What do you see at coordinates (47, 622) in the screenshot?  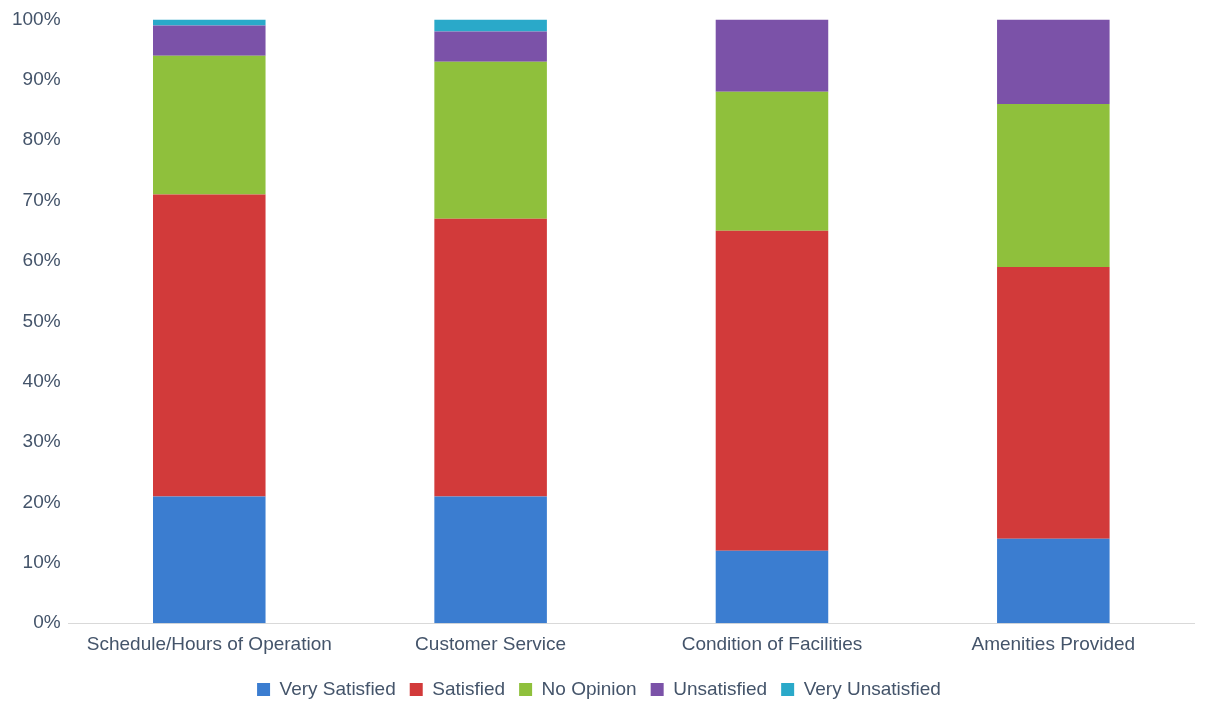 I see `y-tick-label: 0%` at bounding box center [47, 622].